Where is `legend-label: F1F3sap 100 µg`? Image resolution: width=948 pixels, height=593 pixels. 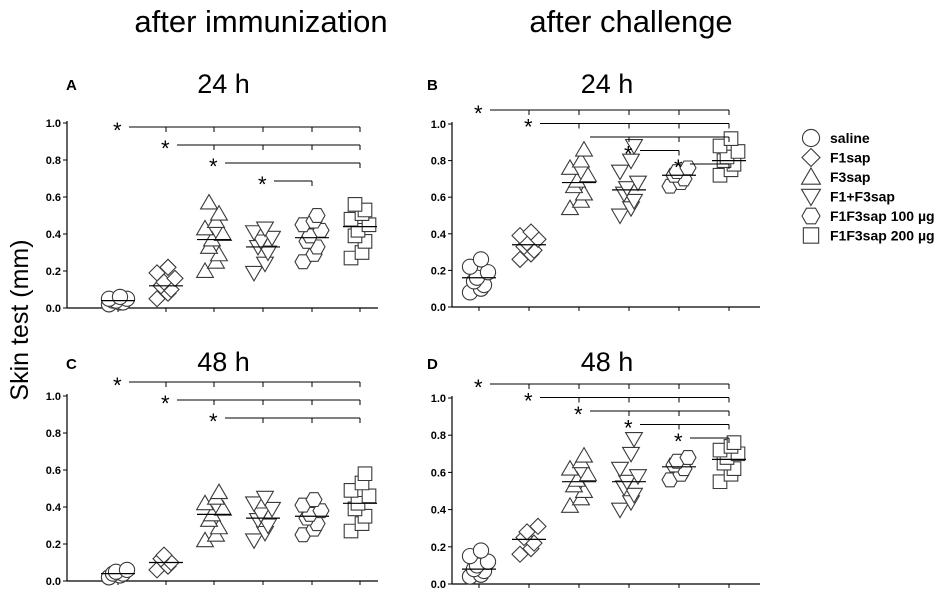
legend-label: F1F3sap 100 µg is located at coordinates (882, 216).